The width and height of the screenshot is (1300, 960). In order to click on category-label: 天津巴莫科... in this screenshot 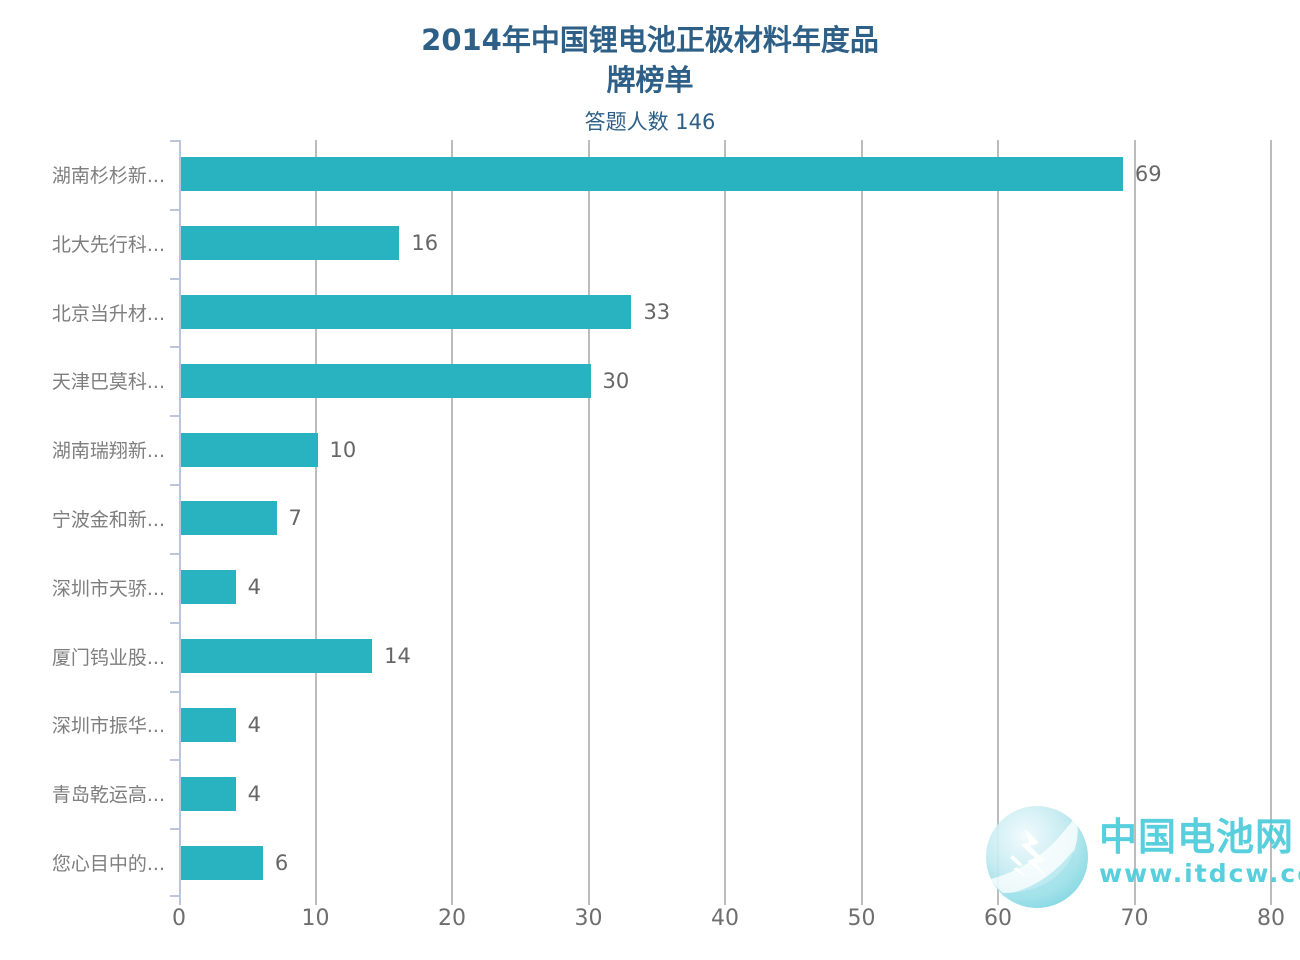, I will do `click(108, 382)`.